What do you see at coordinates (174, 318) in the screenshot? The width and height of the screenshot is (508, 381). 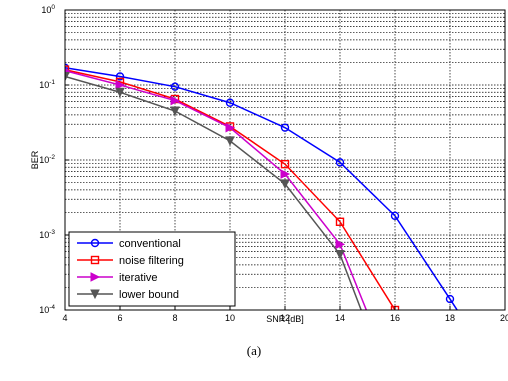 I see `x-tick-label: 8` at bounding box center [174, 318].